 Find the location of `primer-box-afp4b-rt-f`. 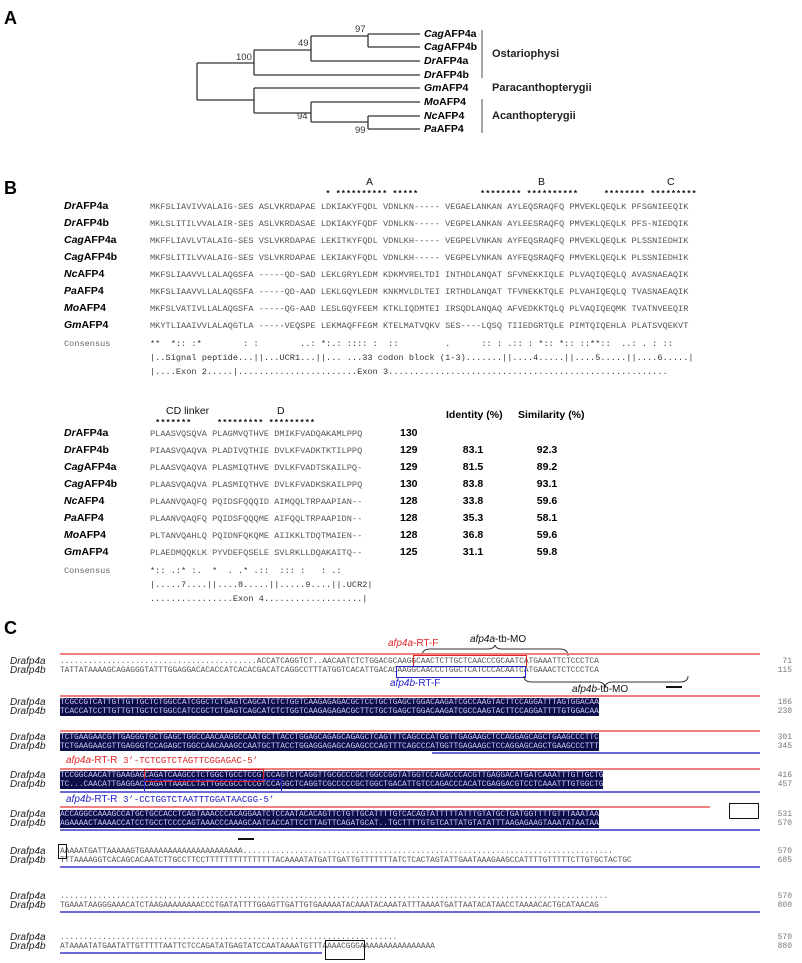

primer-box-afp4b-rt-f is located at coordinates (461, 672).